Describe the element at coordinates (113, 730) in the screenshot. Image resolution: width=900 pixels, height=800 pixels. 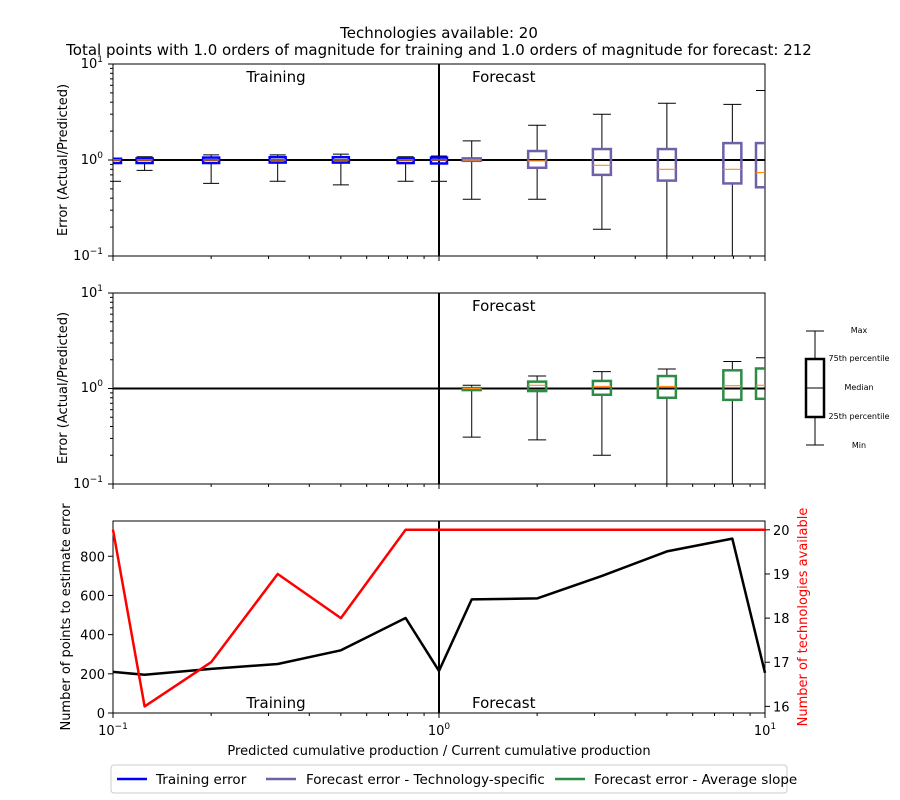
I see `panel3-xtick-label: 10⁻¹` at that location.